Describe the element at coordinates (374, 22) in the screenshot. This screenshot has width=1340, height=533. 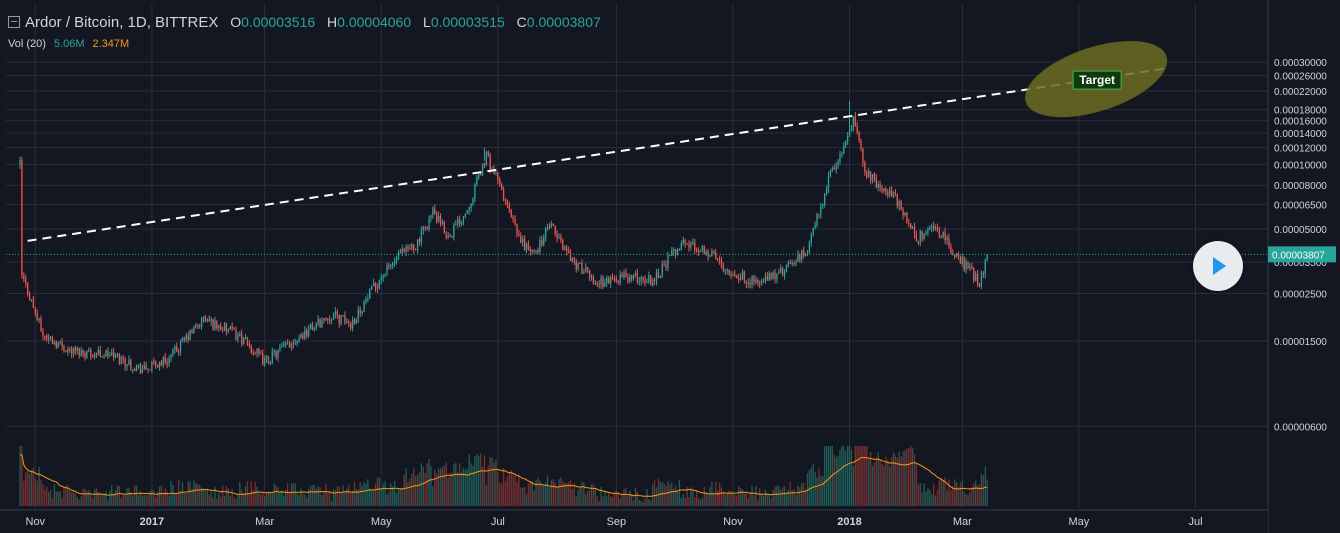
I see `high-value: 0.00004060` at that location.